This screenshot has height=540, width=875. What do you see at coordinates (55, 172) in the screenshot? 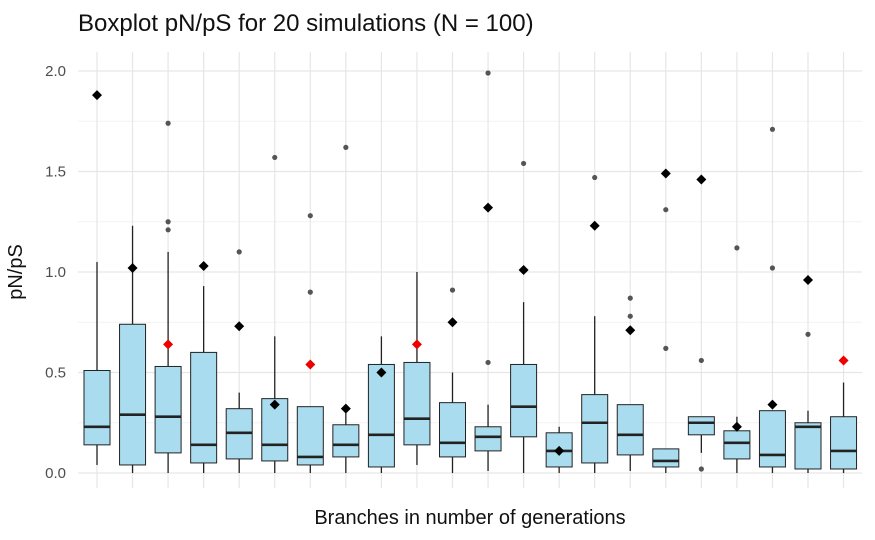
I see `y-tick-label: 1.5` at bounding box center [55, 172].